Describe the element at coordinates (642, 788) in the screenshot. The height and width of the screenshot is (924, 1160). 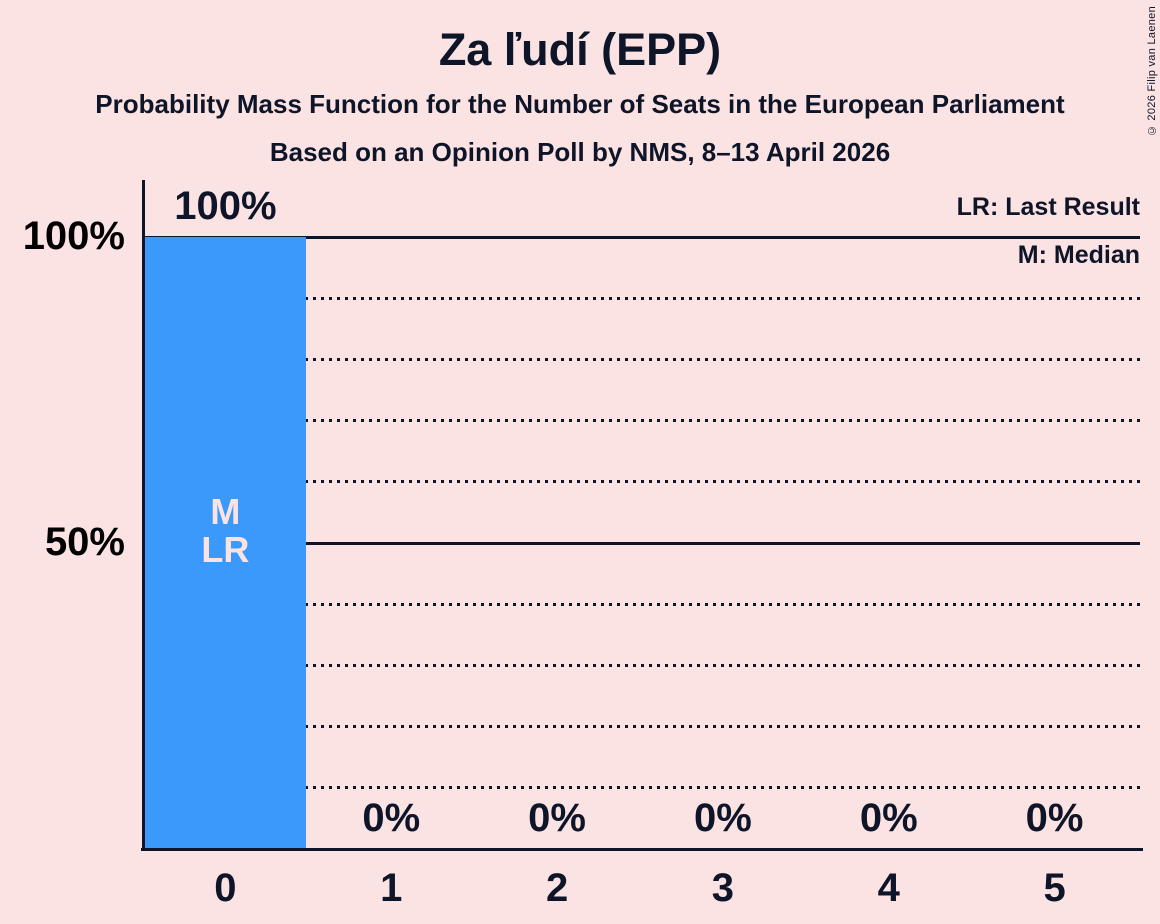
I see `gridline-10pct` at that location.